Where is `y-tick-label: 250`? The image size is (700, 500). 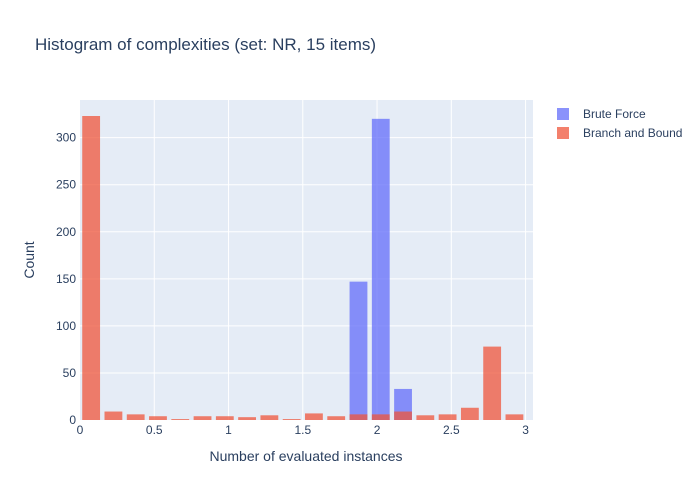
y-tick-label: 250 is located at coordinates (66, 185).